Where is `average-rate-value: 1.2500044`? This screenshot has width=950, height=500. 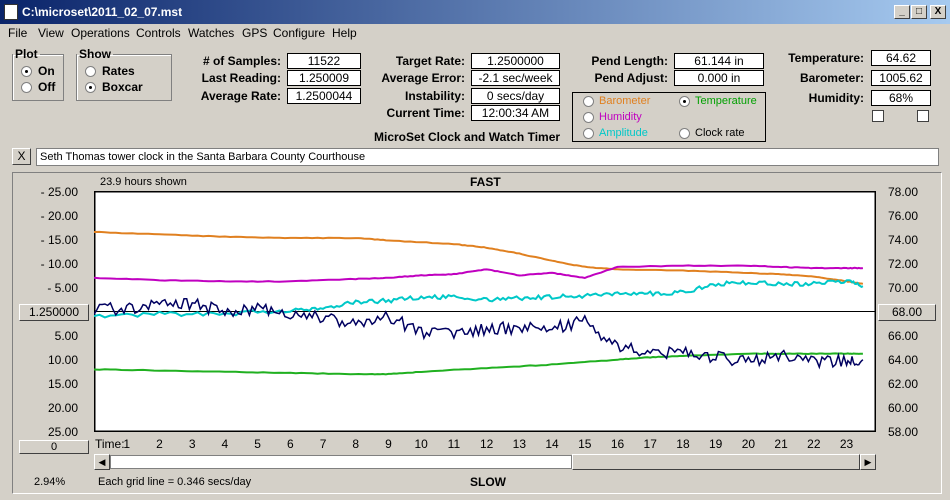 average-rate-value: 1.2500044 is located at coordinates (324, 96).